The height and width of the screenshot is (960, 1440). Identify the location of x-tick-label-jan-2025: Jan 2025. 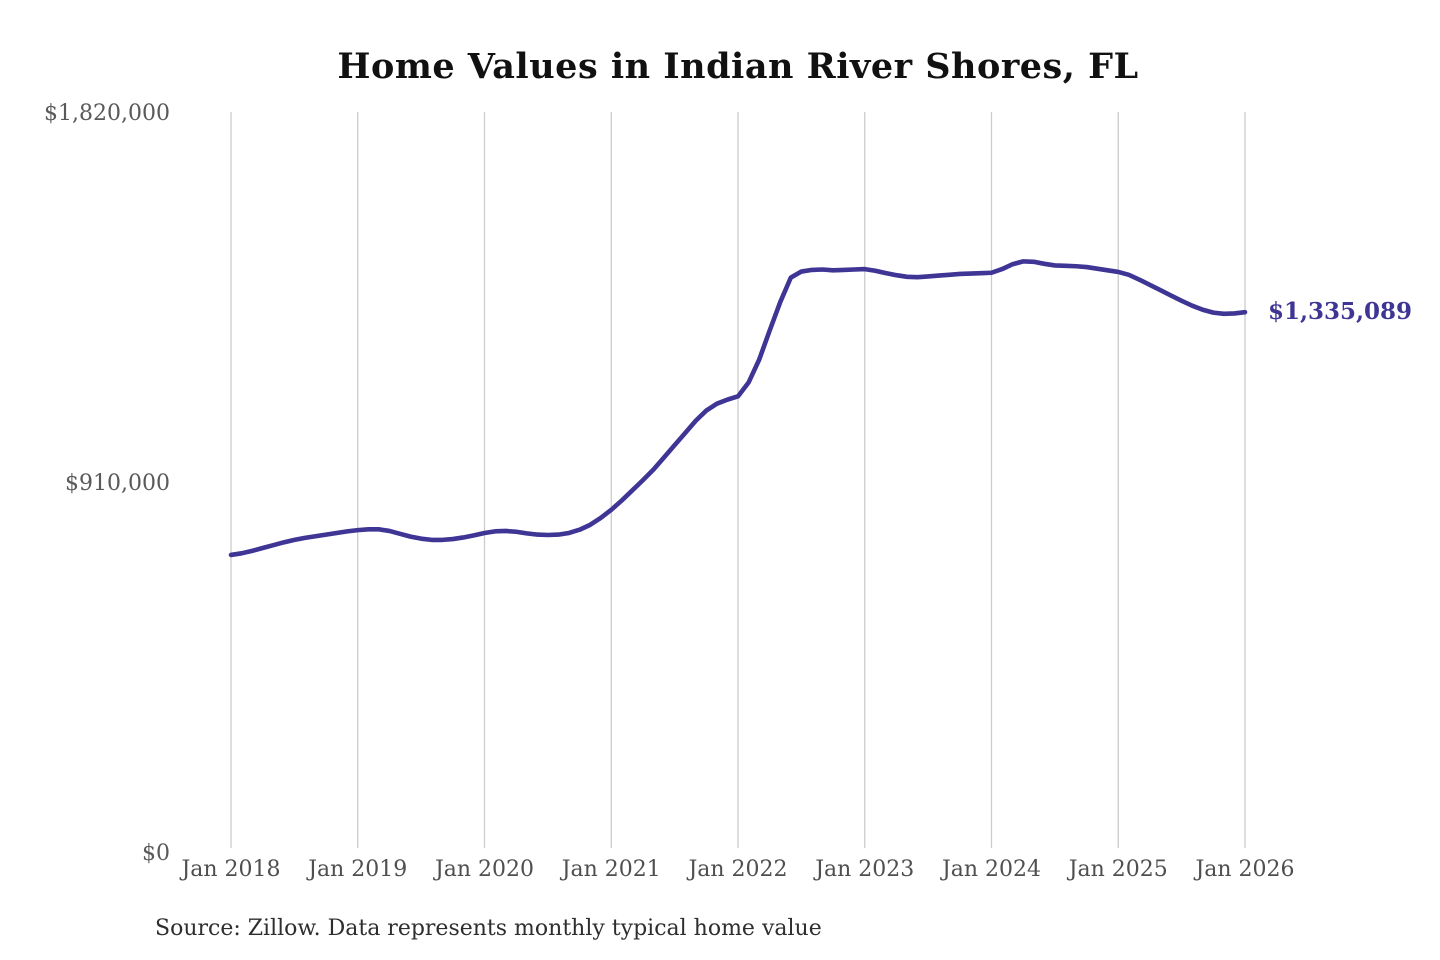
(1118, 869).